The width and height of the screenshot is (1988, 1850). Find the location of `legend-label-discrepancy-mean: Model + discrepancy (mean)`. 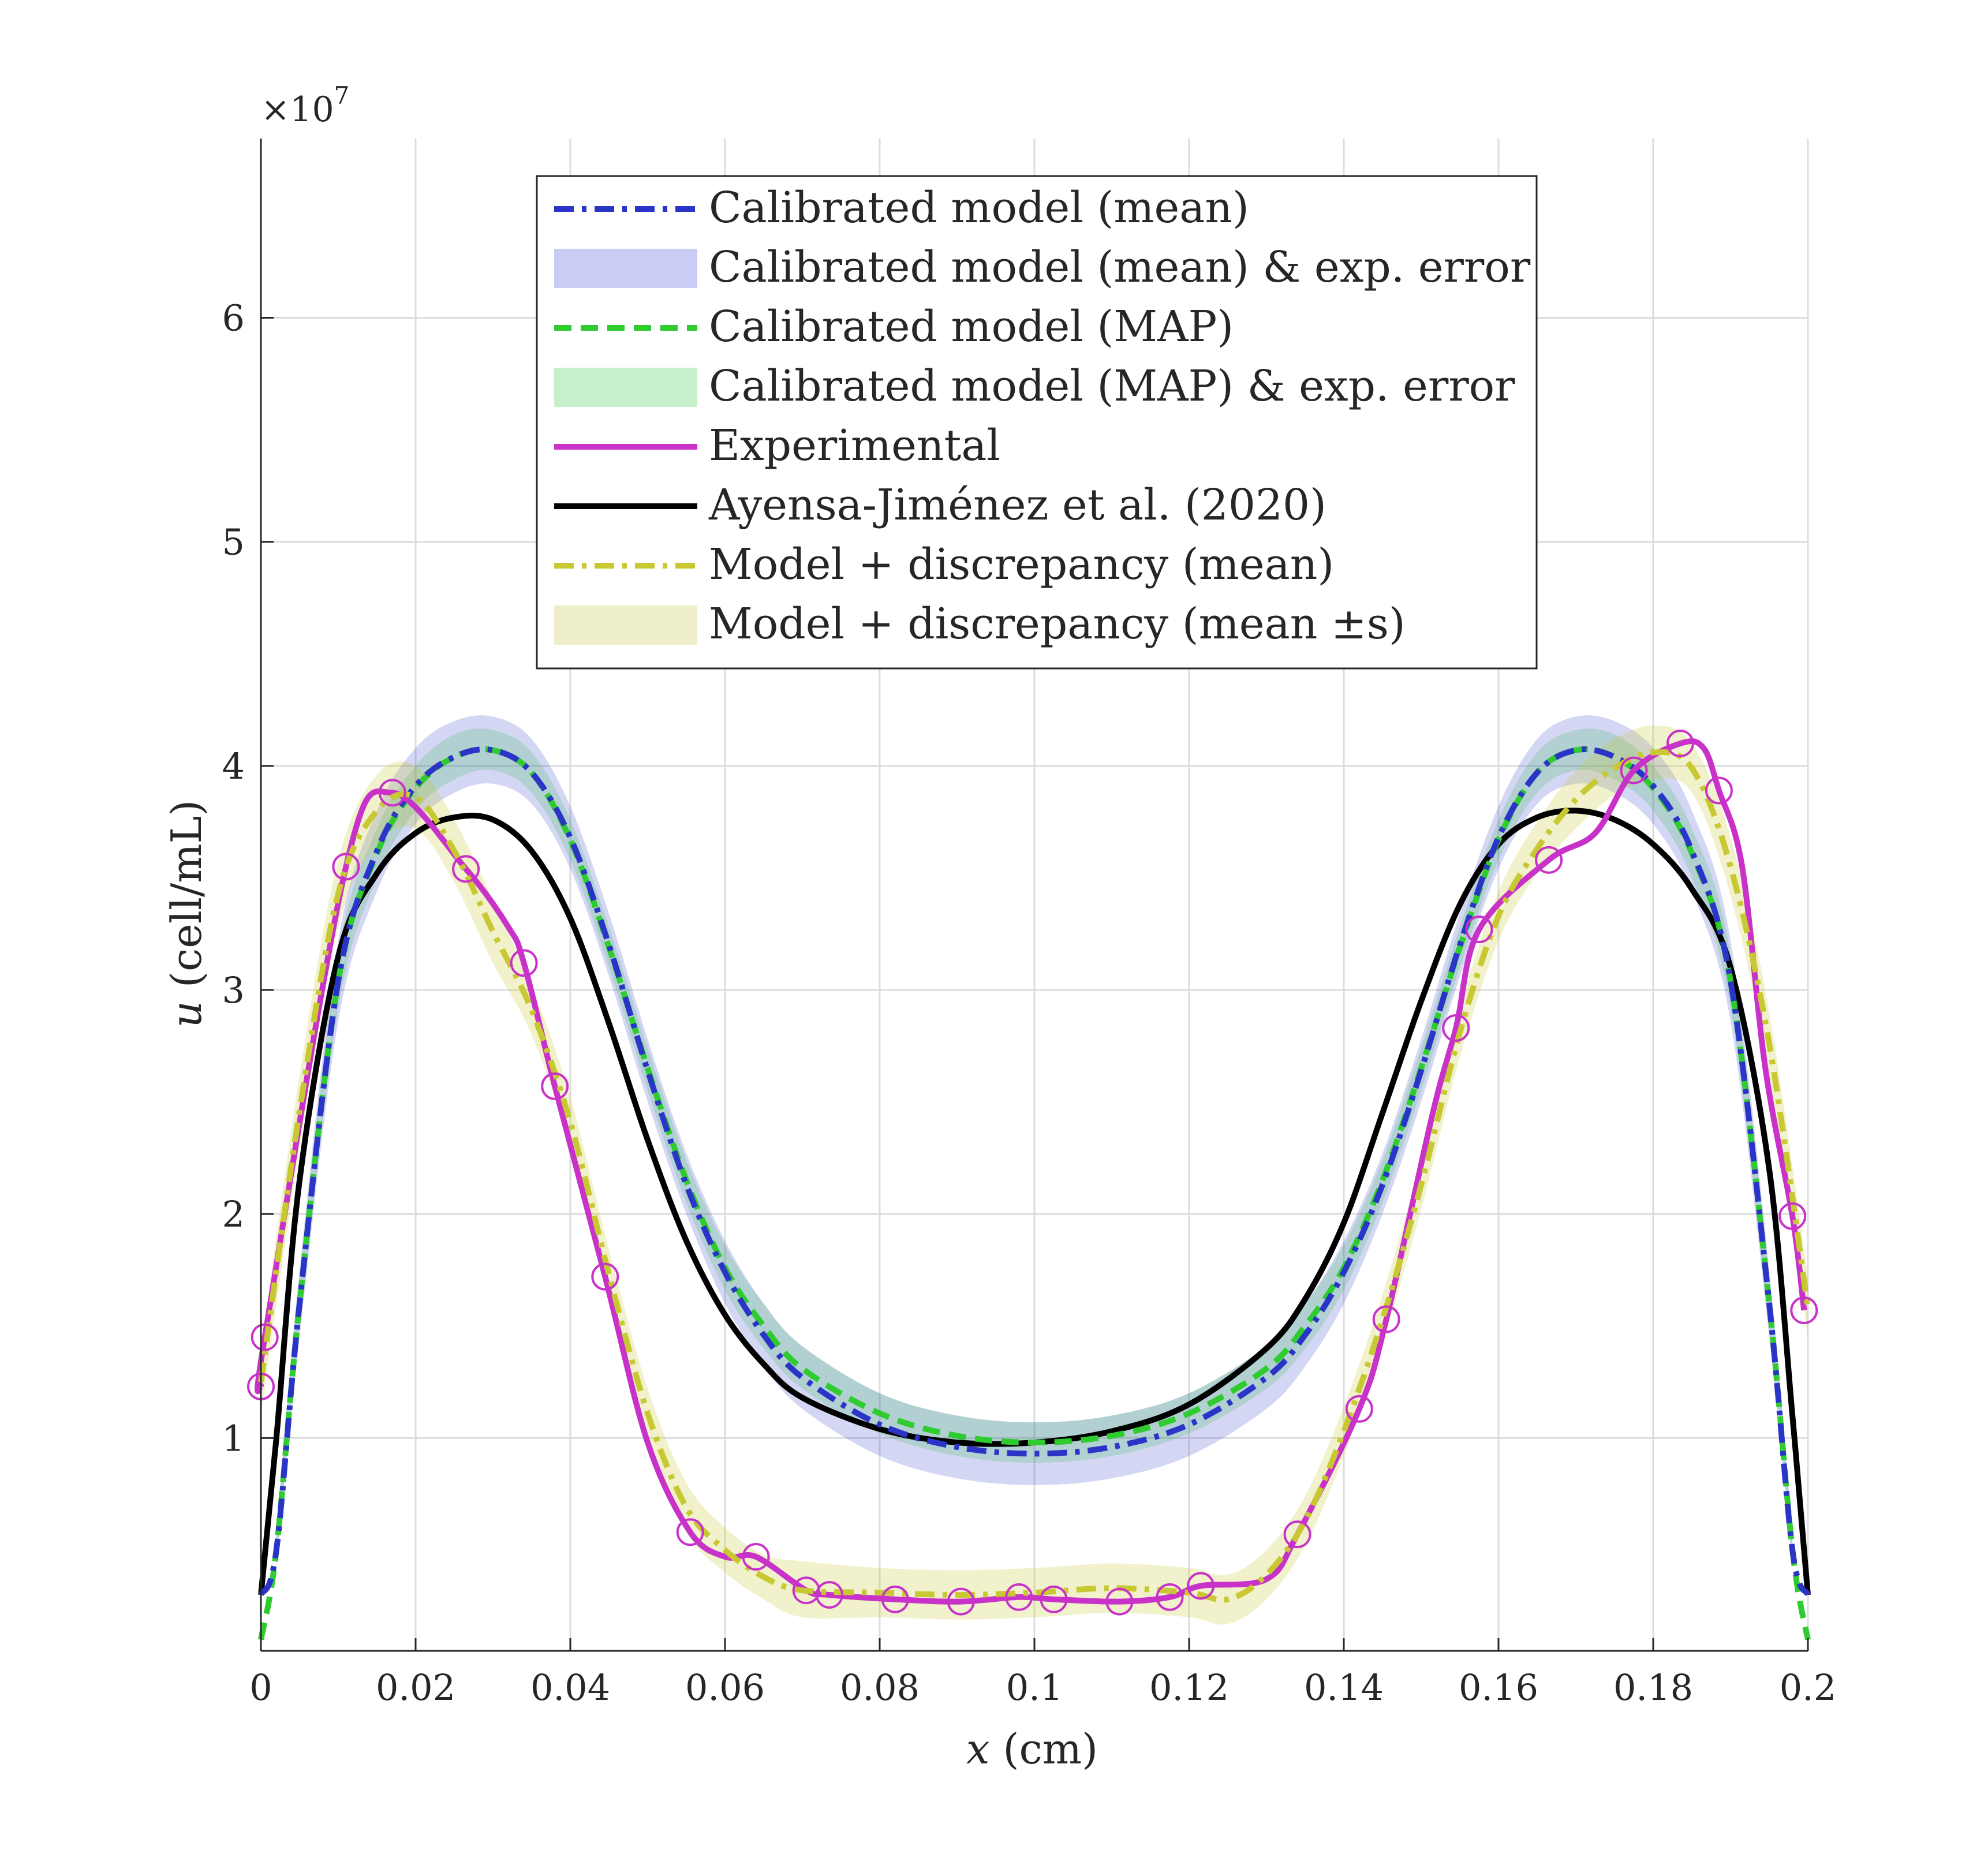

legend-label-discrepancy-mean: Model + discrepancy (mean) is located at coordinates (1021, 564).